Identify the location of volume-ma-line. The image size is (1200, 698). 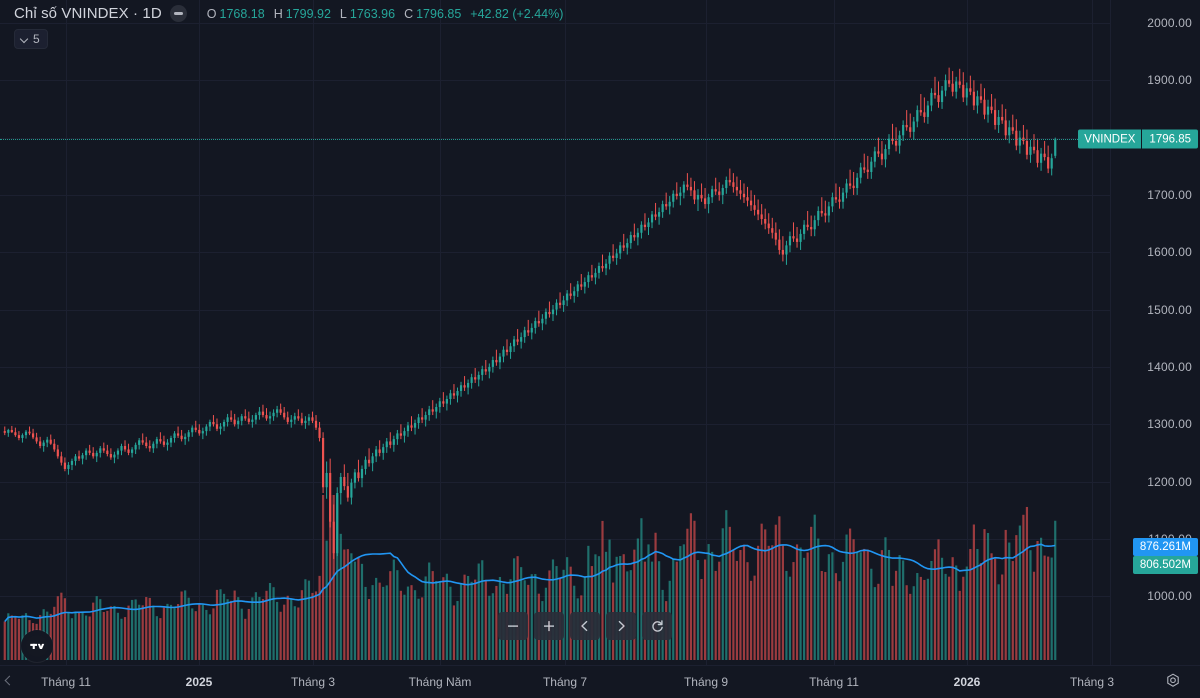
(530, 583).